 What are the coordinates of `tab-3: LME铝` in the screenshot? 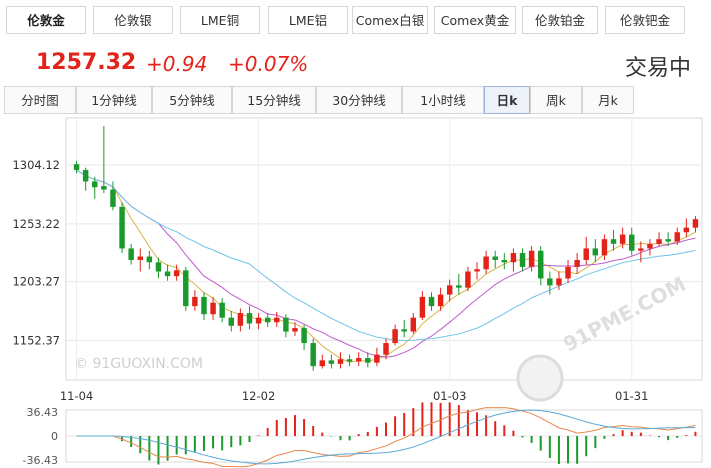 It's located at (308, 20).